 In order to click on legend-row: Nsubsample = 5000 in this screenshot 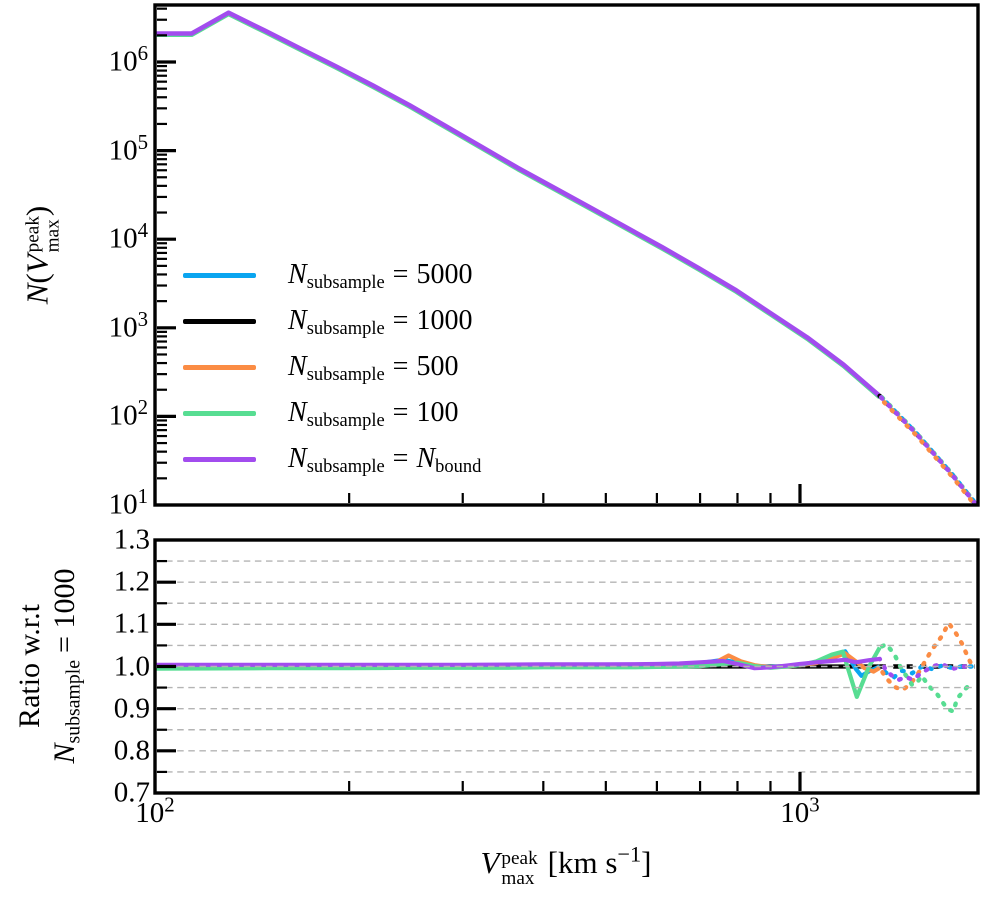, I will do `click(332, 275)`.